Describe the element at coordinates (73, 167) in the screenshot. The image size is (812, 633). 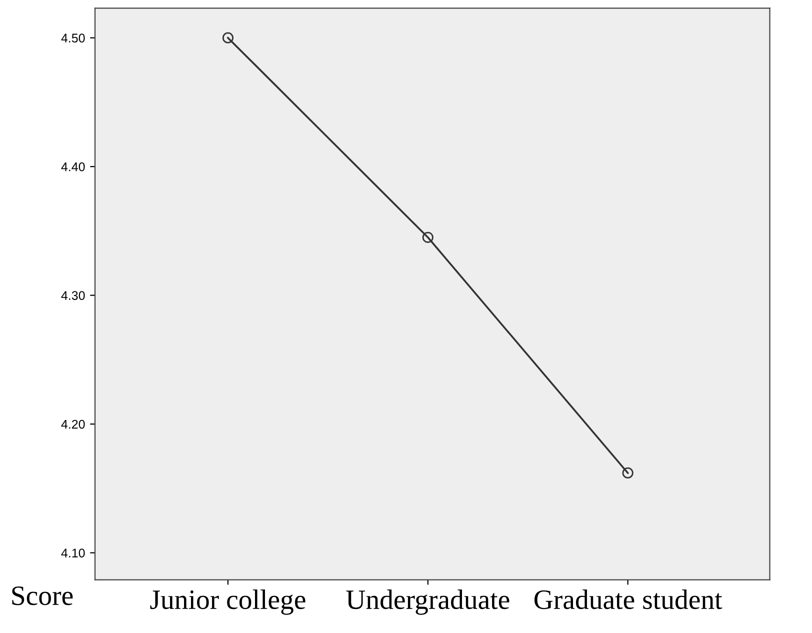
I see `y-tick-label: 4.40` at that location.